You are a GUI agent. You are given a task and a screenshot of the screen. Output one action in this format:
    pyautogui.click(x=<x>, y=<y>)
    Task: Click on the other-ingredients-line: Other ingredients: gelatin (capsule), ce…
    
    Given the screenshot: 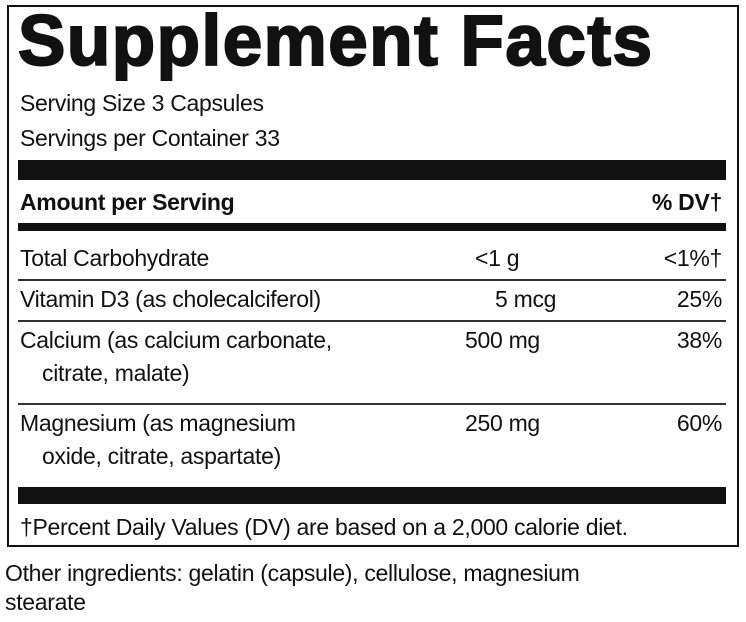 What is the action you would take?
    pyautogui.click(x=292, y=573)
    